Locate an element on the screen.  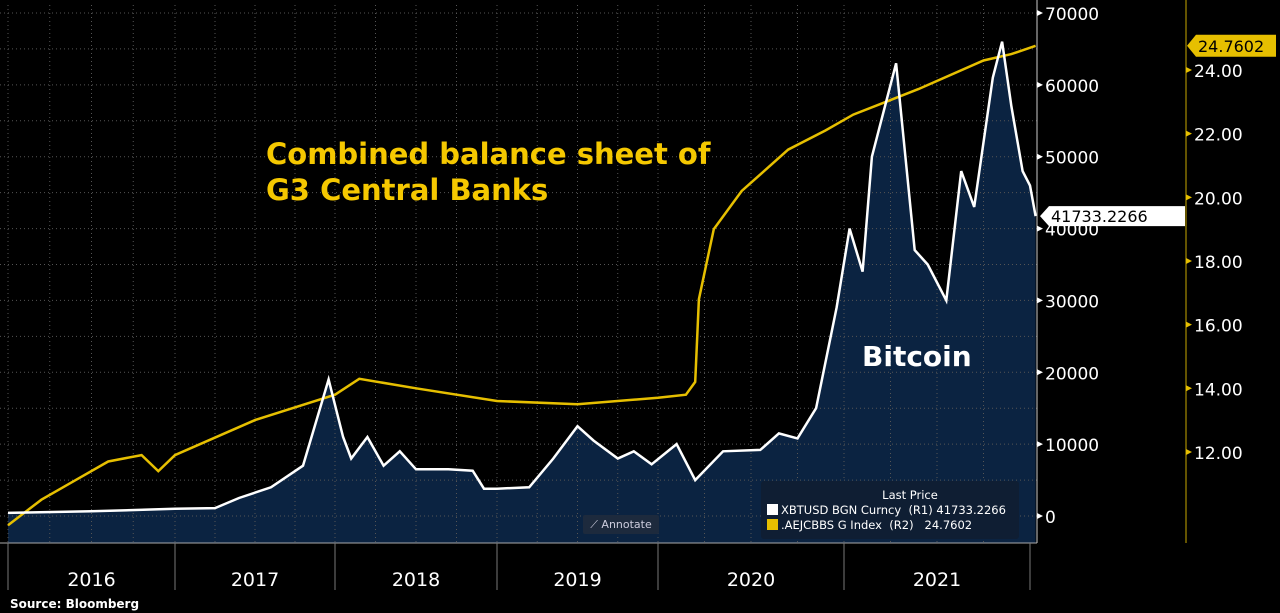
annotate-button: ⟋ Annotate is located at coordinates (621, 524).